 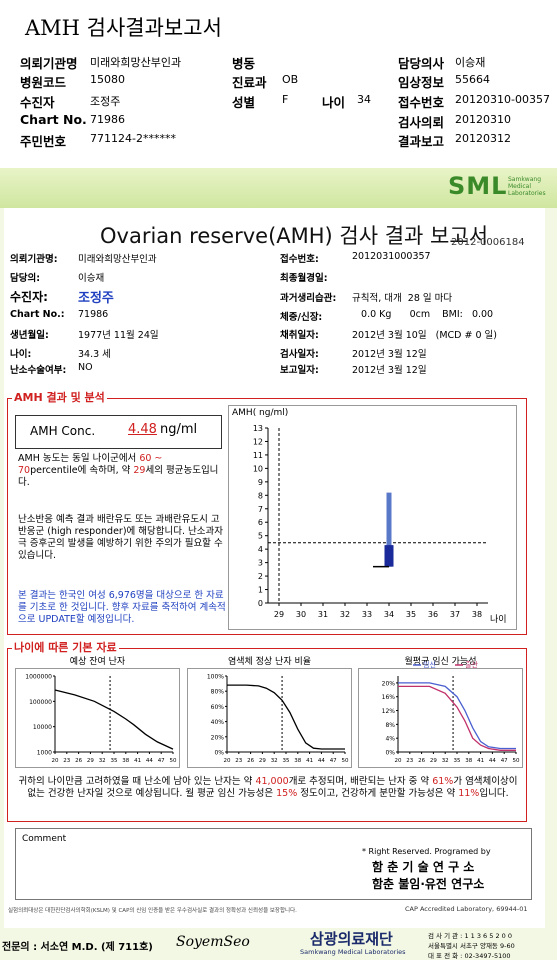 I want to click on field-value: OB, so click(x=290, y=79).